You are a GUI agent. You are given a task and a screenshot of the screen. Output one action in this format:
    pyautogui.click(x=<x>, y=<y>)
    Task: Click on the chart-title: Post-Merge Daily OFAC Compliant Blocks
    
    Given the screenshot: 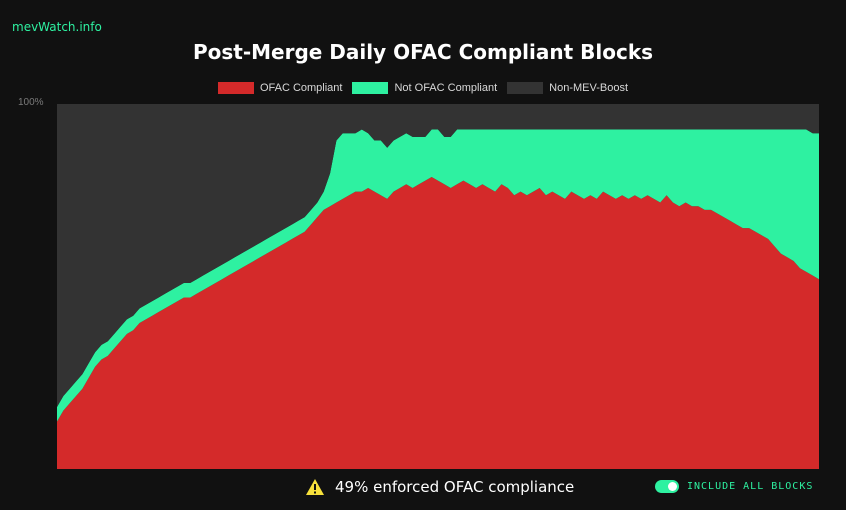 What is the action you would take?
    pyautogui.click(x=423, y=52)
    